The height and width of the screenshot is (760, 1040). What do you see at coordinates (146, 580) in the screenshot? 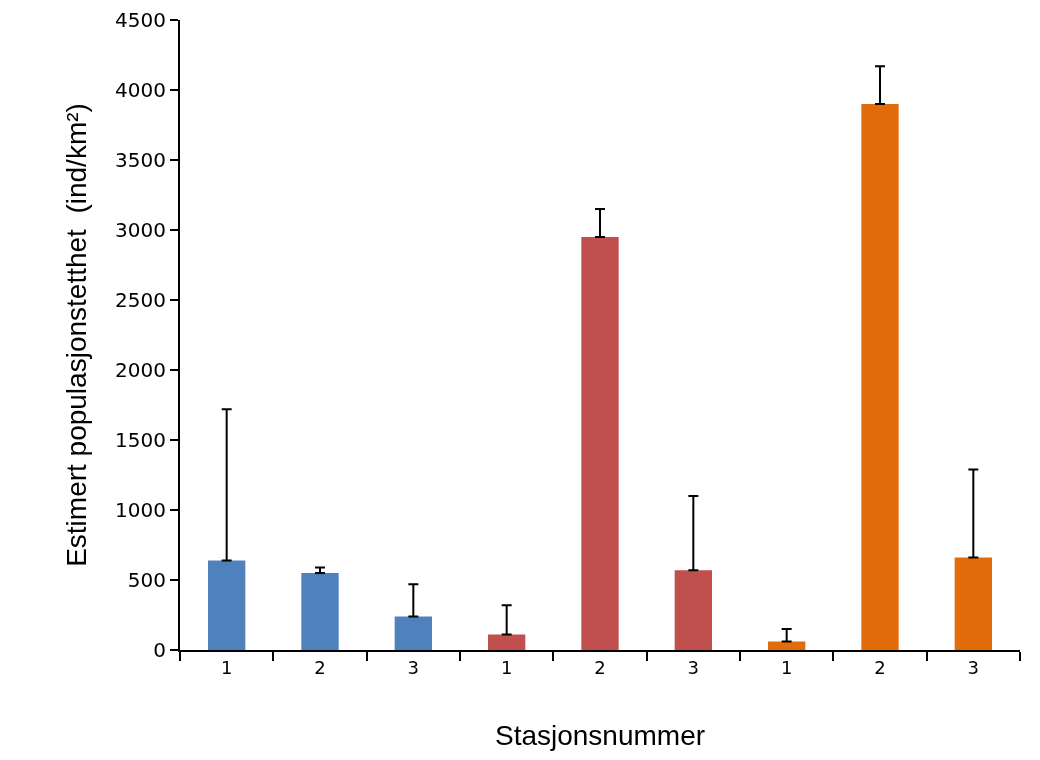
I see `y-tick-label: 500` at bounding box center [146, 580].